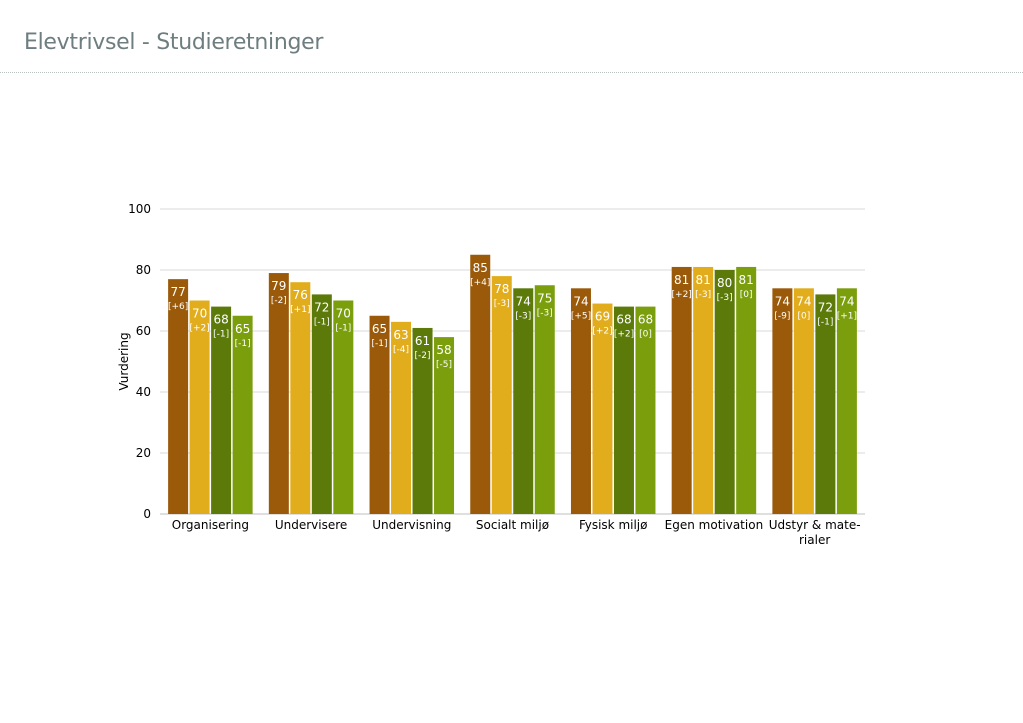 The width and height of the screenshot is (1023, 723). What do you see at coordinates (143, 392) in the screenshot?
I see `y-tick-label: 40` at bounding box center [143, 392].